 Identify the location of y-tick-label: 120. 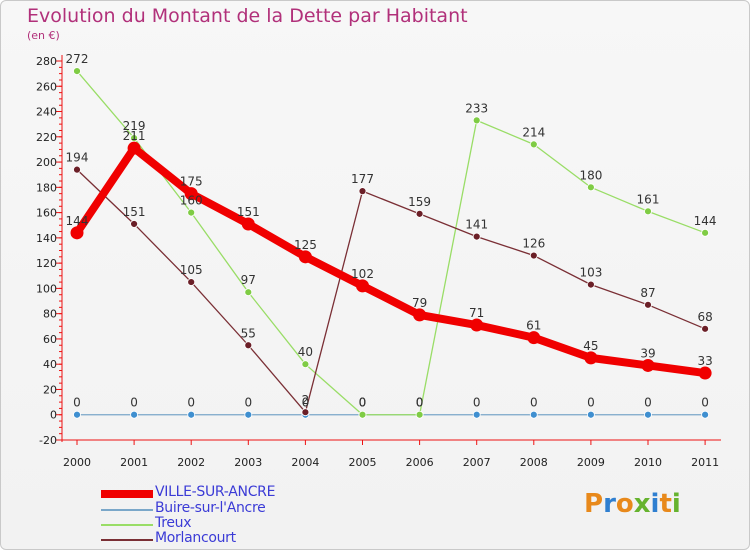
(46, 263).